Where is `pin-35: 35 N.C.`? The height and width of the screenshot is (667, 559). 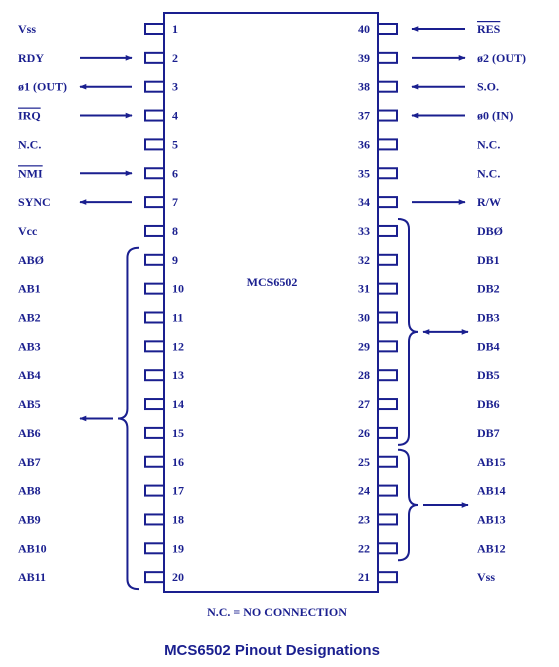
pin-35: 35 N.C. is located at coordinates (429, 173).